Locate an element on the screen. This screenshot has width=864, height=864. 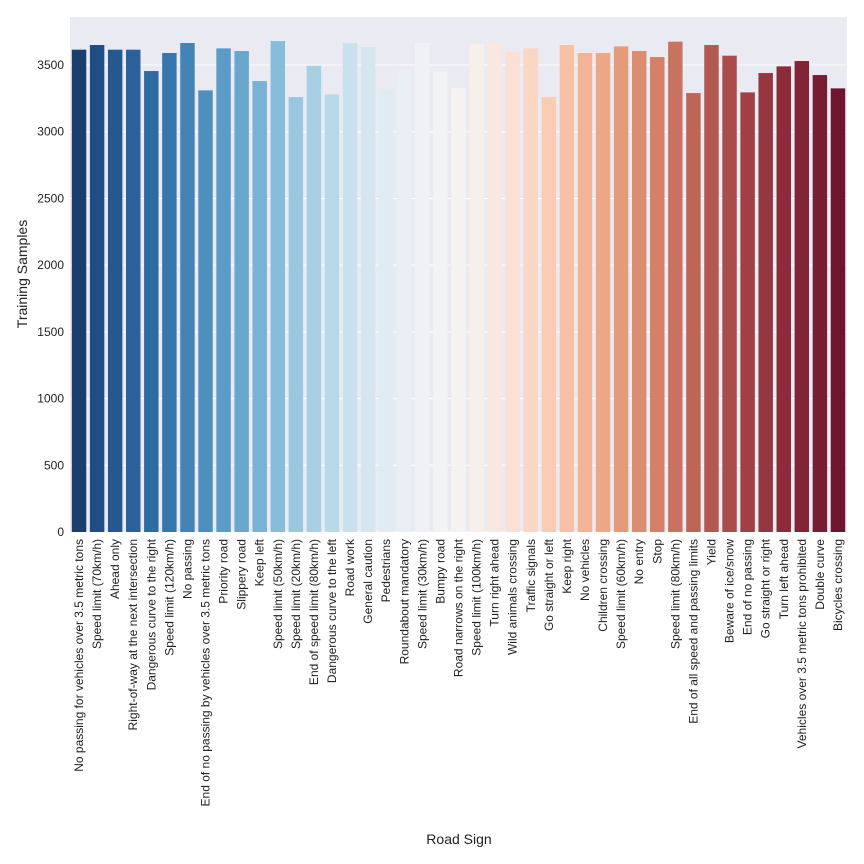
x-tick-label: Yield is located at coordinates (711, 552).